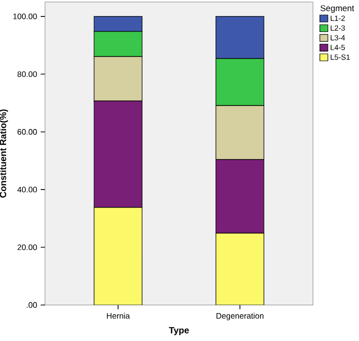 Image resolution: width=359 pixels, height=341 pixels. Describe the element at coordinates (240, 316) in the screenshot. I see `x-tick-label: Degeneration` at that location.